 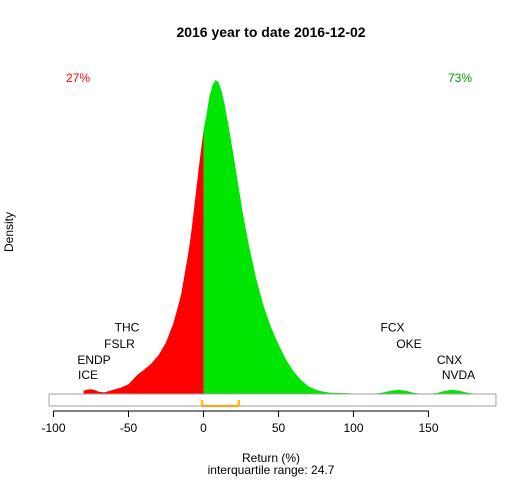 What do you see at coordinates (279, 428) in the screenshot?
I see `x-tick-label: 50` at bounding box center [279, 428].